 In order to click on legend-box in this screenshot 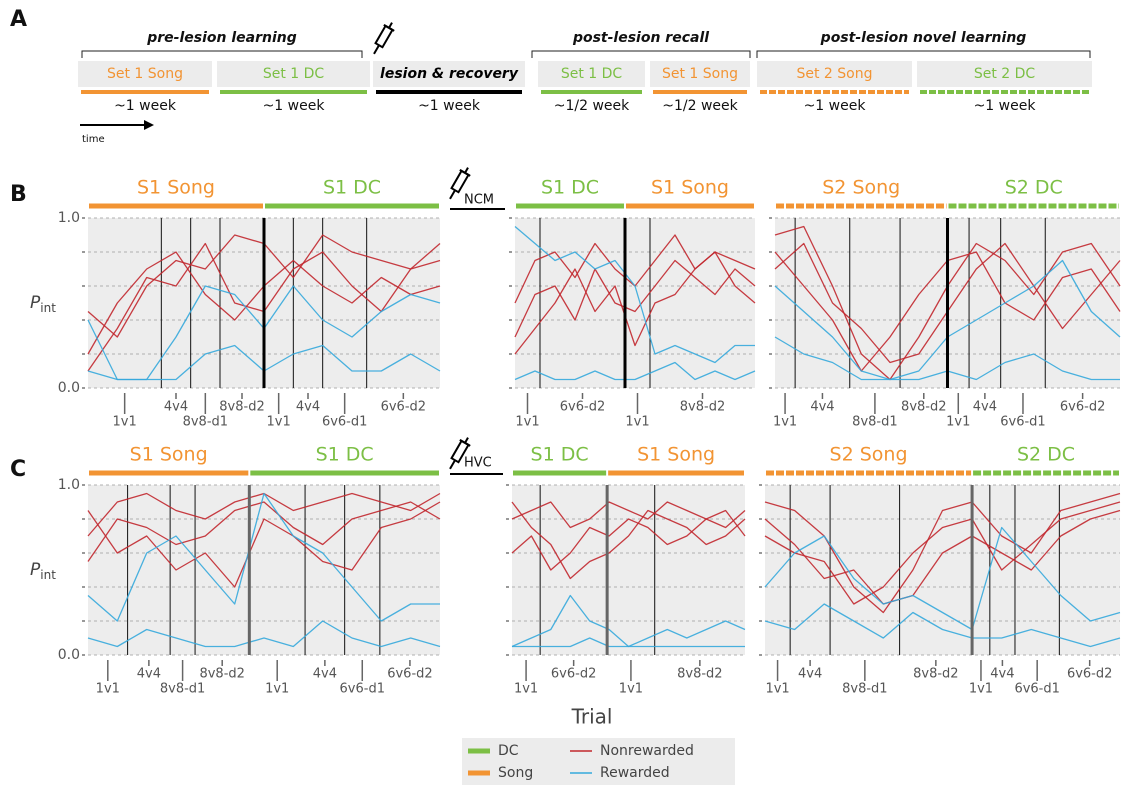, I will do `click(598, 761)`.